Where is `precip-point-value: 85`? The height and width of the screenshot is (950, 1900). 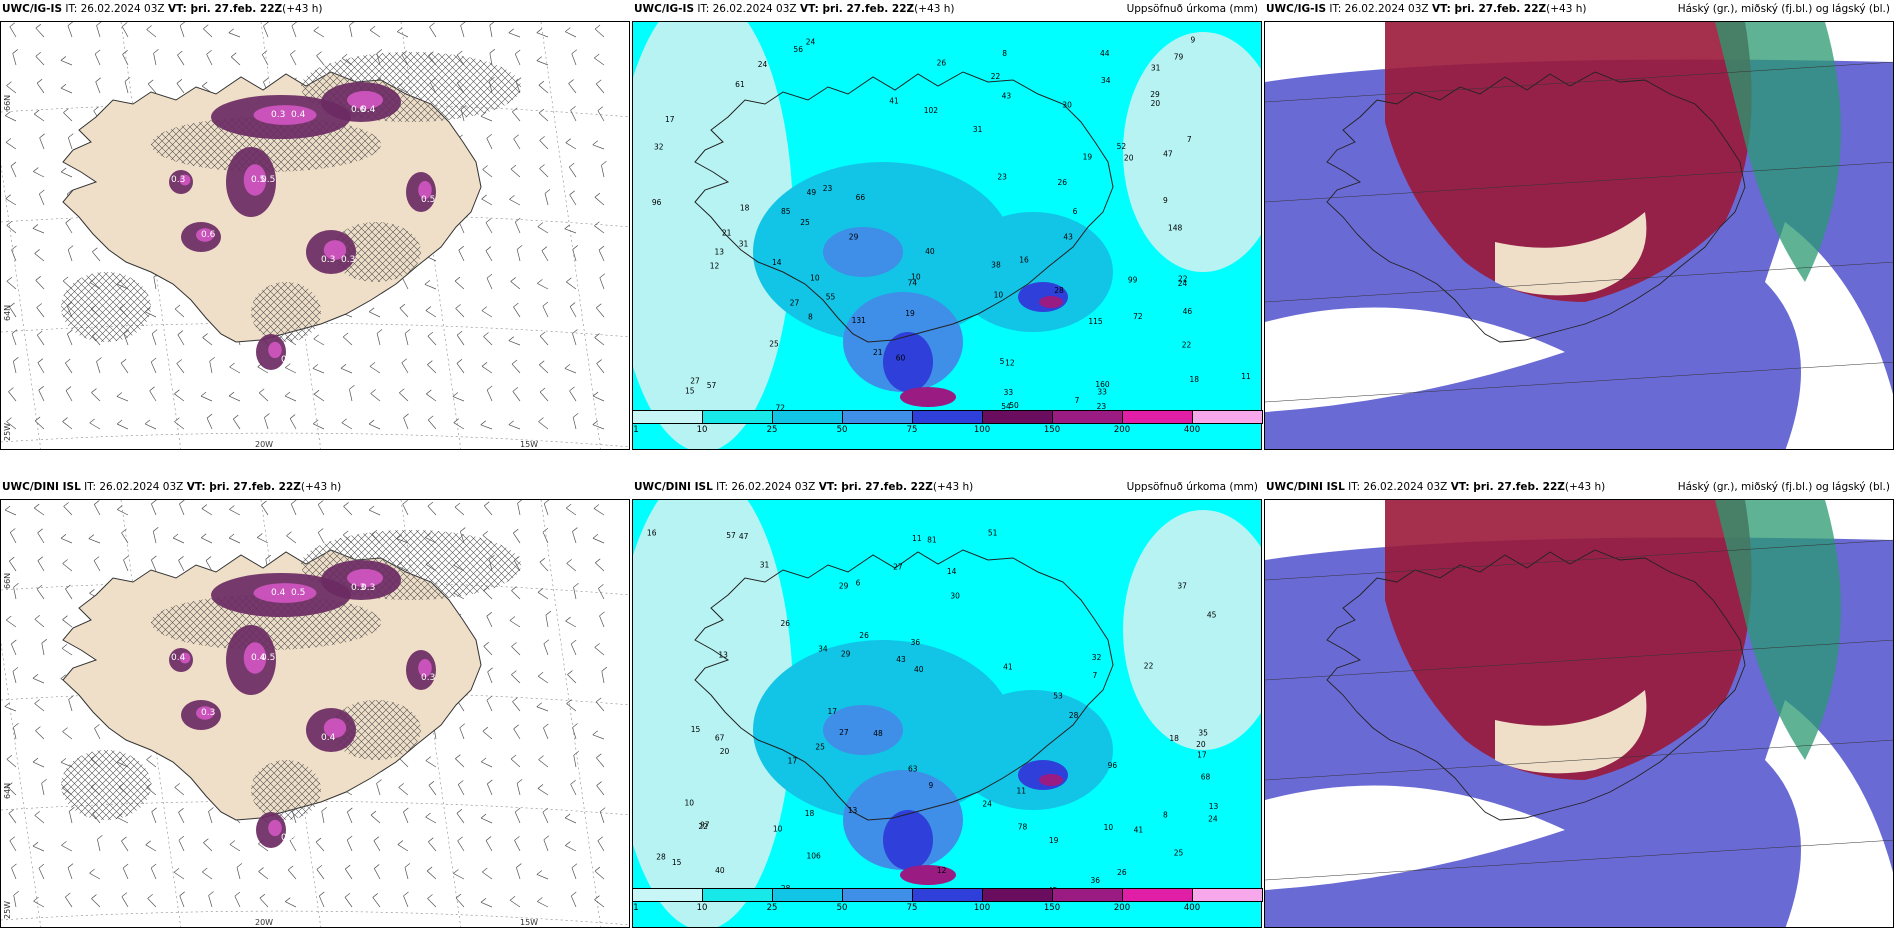 precip-point-value: 85 is located at coordinates (786, 211).